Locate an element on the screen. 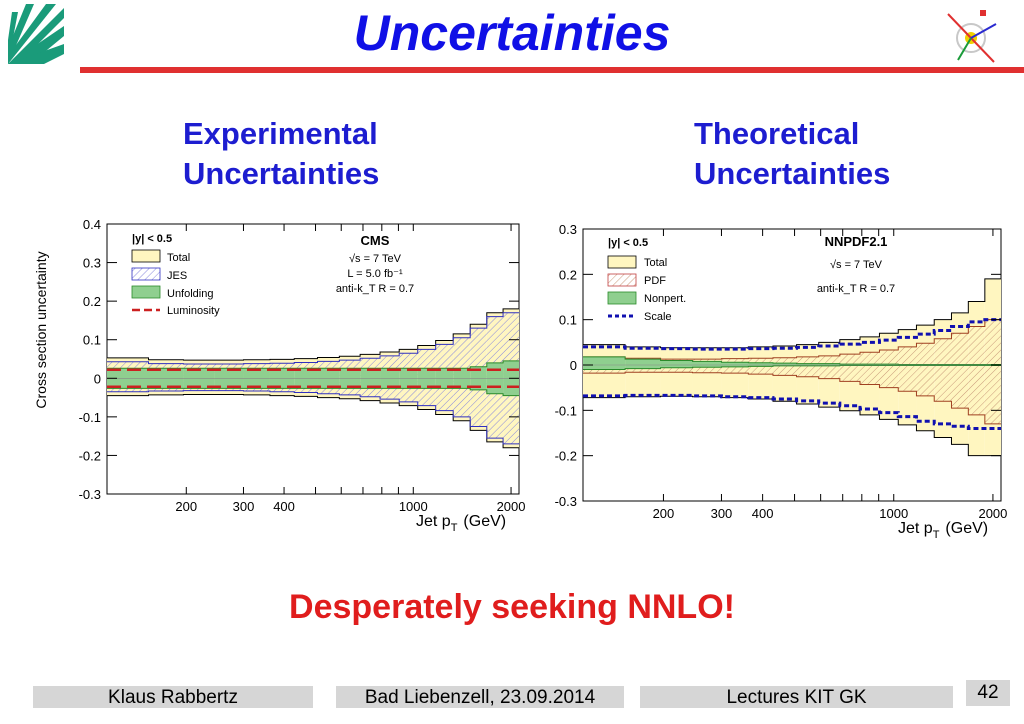 This screenshot has width=1024, height=724. footer-author: Klaus Rabbertz is located at coordinates (173, 697).